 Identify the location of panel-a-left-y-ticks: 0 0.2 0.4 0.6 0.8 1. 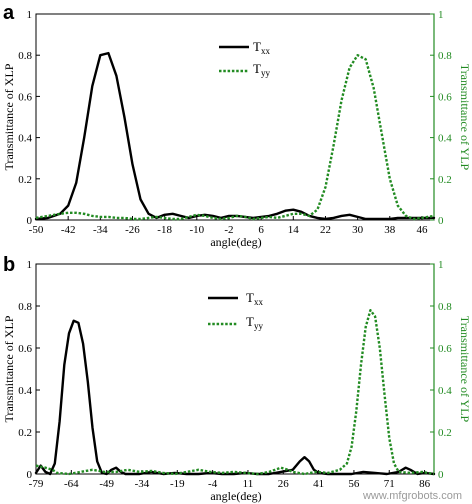
(29, 118).